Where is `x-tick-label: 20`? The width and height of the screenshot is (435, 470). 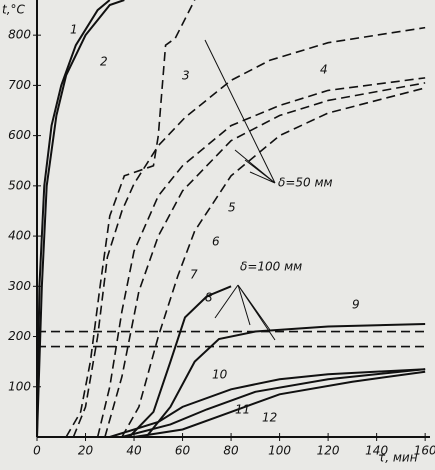 x-tick-label: 20 is located at coordinates (86, 451).